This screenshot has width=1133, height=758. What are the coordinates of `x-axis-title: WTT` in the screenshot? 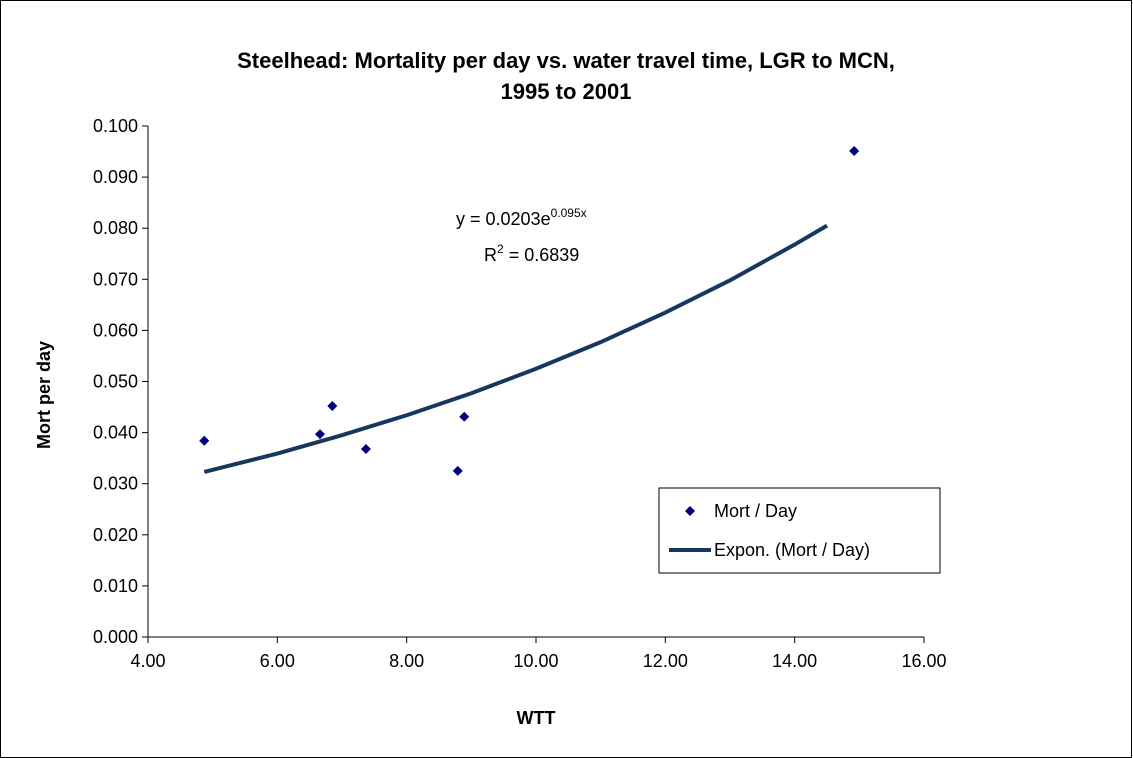 It's located at (536, 718).